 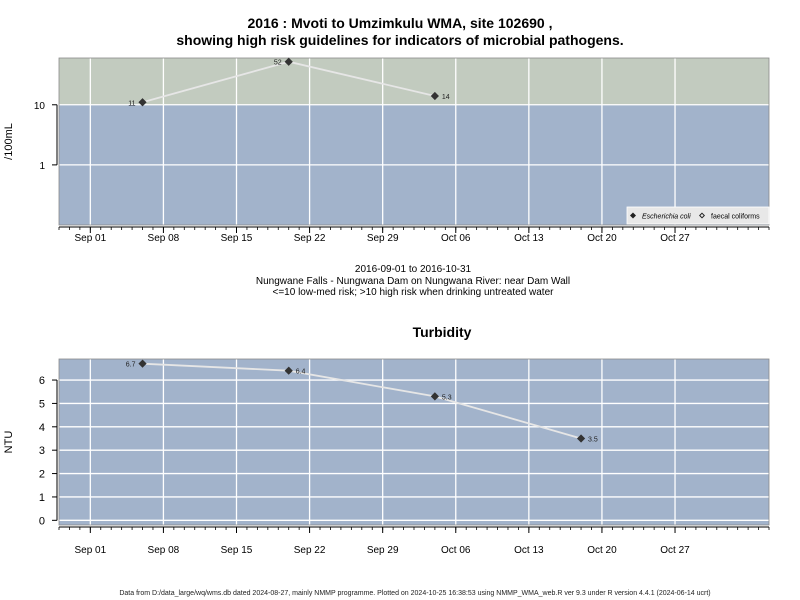 What do you see at coordinates (9, 141) in the screenshot?
I see `y-axis-label: /100mL` at bounding box center [9, 141].